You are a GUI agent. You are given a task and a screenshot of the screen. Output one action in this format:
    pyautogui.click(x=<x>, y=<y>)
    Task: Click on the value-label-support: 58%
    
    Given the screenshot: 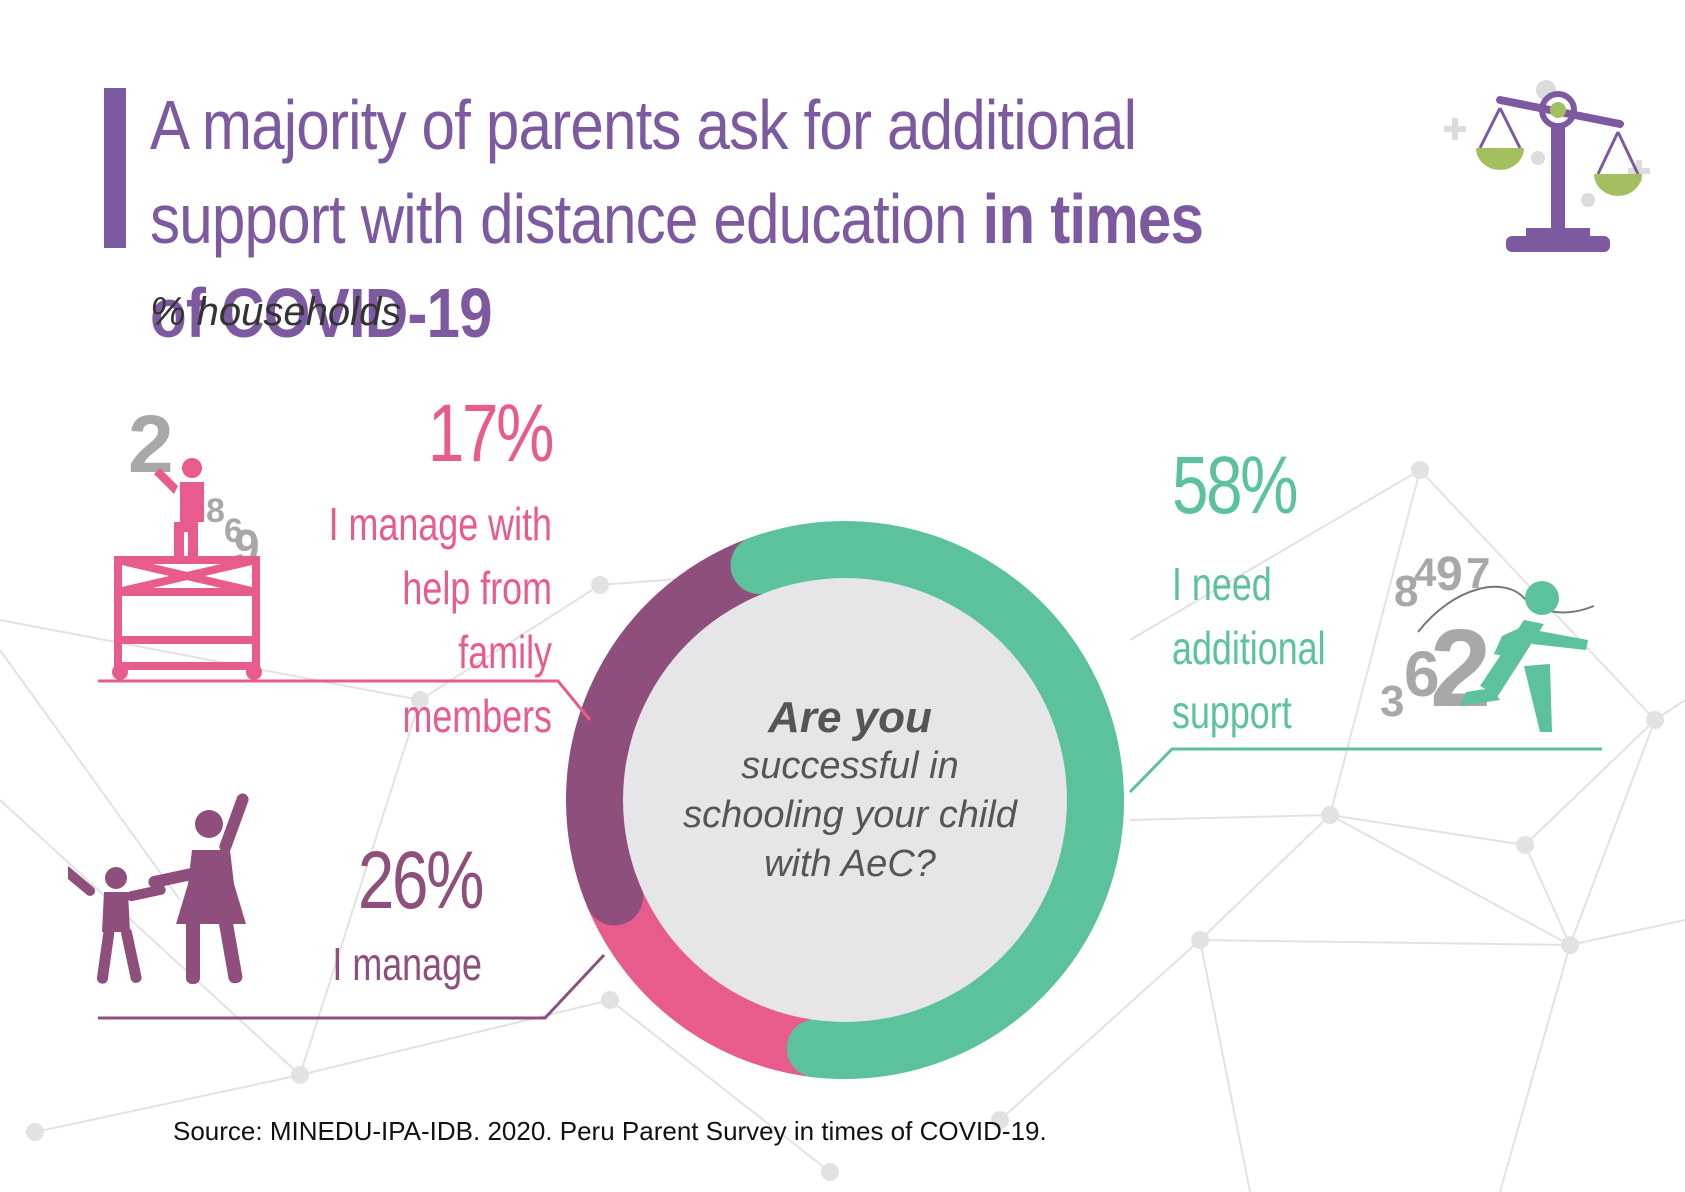 What is the action you would take?
    pyautogui.click(x=1235, y=485)
    